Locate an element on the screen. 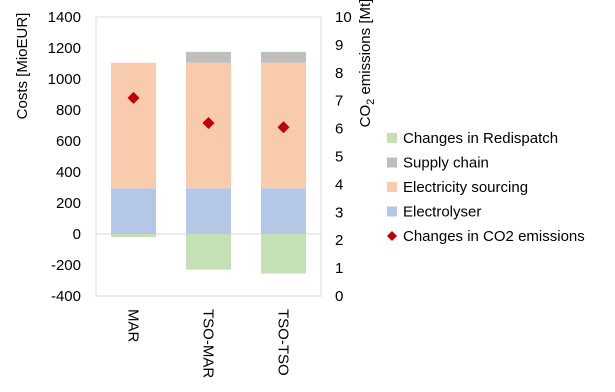 Image resolution: width=615 pixels, height=392 pixels. y-right-tick-label: 4 is located at coordinates (339, 184).